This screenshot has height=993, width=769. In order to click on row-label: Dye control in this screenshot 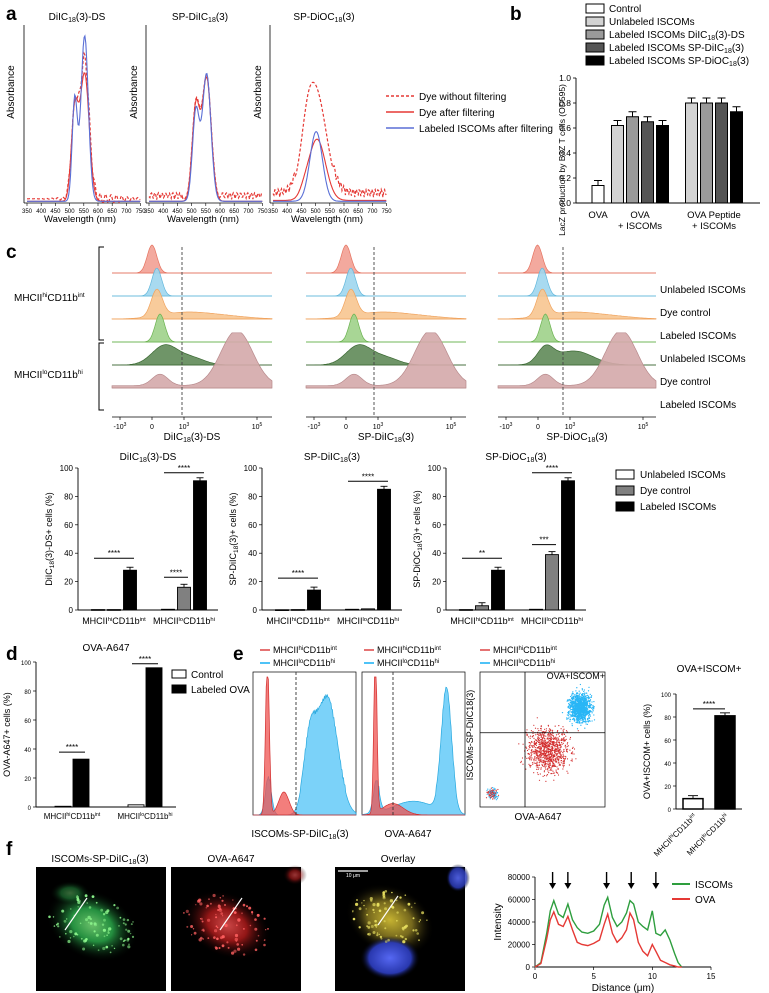, I will do `click(685, 382)`.